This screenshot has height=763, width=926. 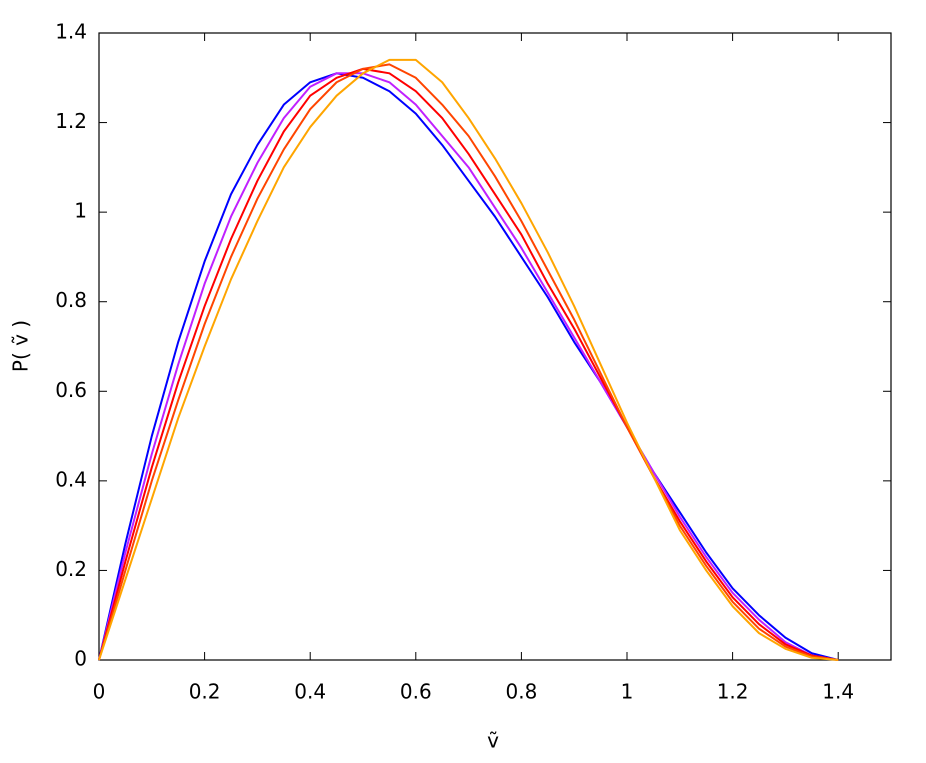 I want to click on y-tick-label: 1.2, so click(x=71, y=121).